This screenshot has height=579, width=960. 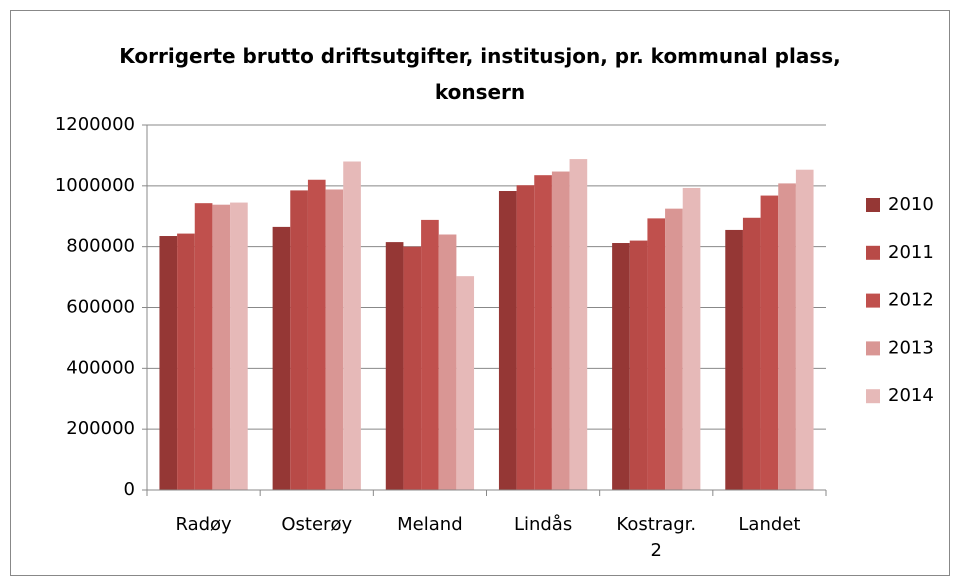 What do you see at coordinates (129, 489) in the screenshot?
I see `y-tick-label: 0` at bounding box center [129, 489].